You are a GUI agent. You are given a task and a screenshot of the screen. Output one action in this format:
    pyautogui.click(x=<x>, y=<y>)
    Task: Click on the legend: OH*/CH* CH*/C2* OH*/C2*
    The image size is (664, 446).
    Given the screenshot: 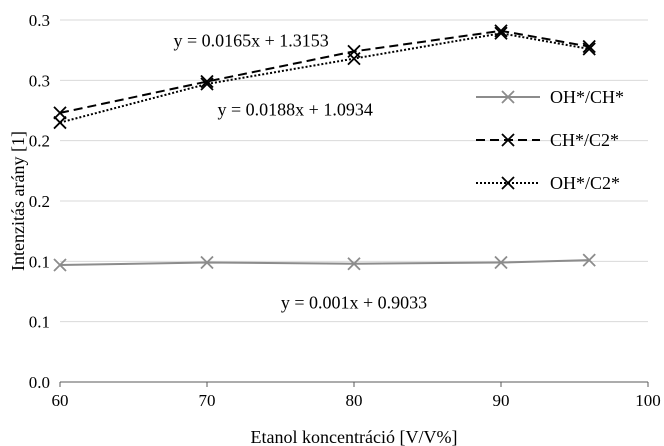 What is the action you would take?
    pyautogui.click(x=550, y=140)
    